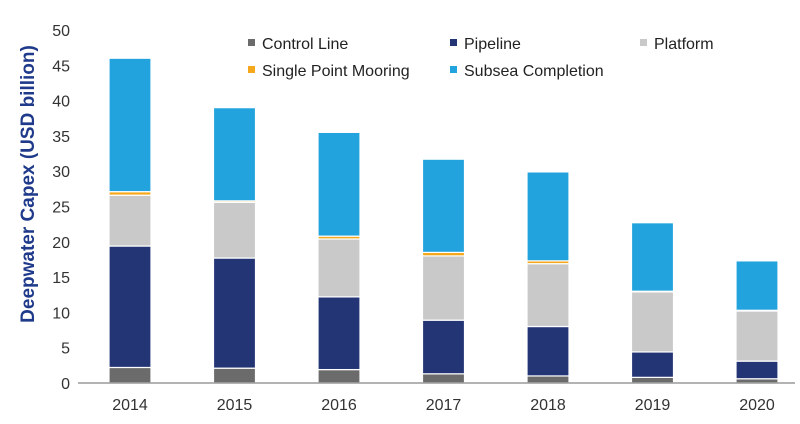 The height and width of the screenshot is (424, 800). What do you see at coordinates (61, 31) in the screenshot?
I see `y-tick-label: 50` at bounding box center [61, 31].